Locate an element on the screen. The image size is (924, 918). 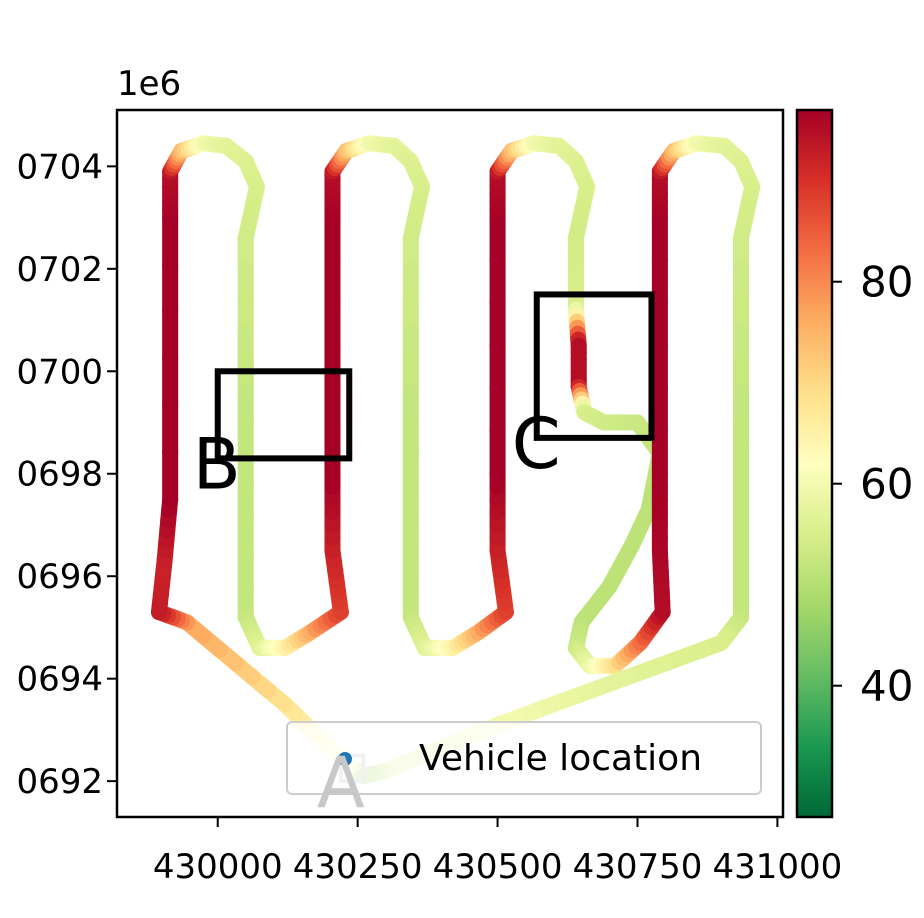
legend-label: Vehicle location is located at coordinates (560, 758).